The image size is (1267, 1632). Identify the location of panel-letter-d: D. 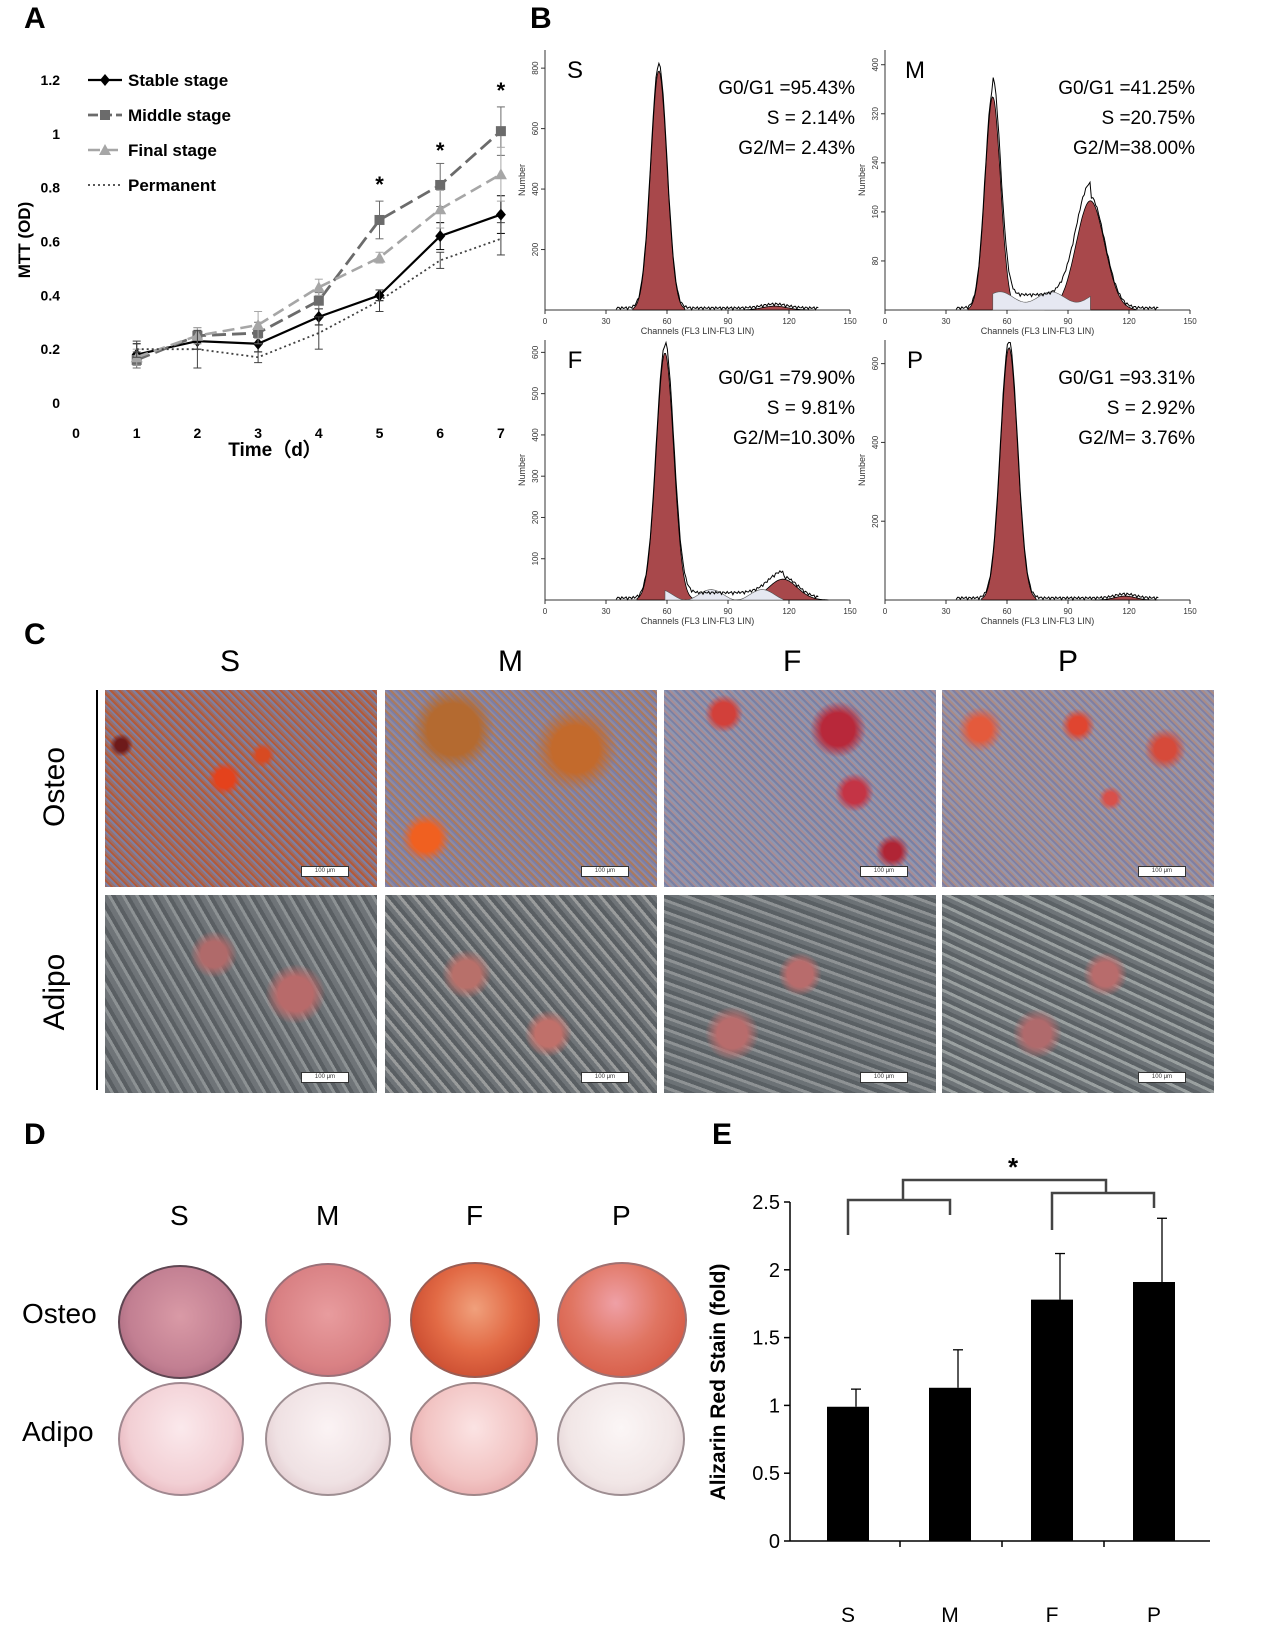
(35, 1134).